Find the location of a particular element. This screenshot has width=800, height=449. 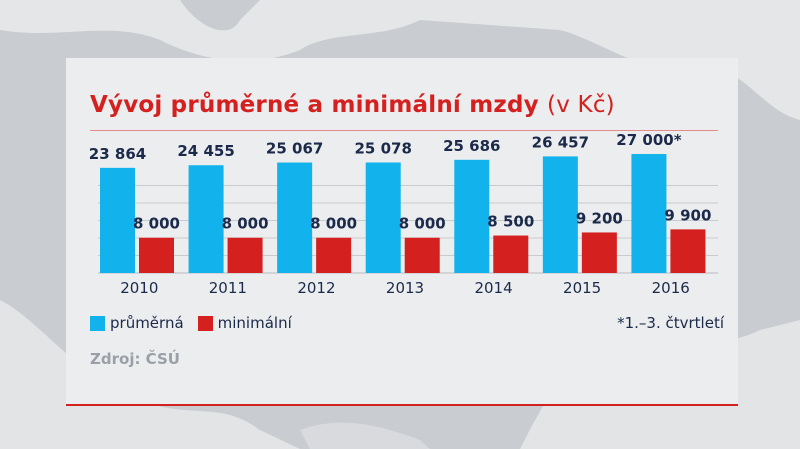

title-divider is located at coordinates (404, 130).